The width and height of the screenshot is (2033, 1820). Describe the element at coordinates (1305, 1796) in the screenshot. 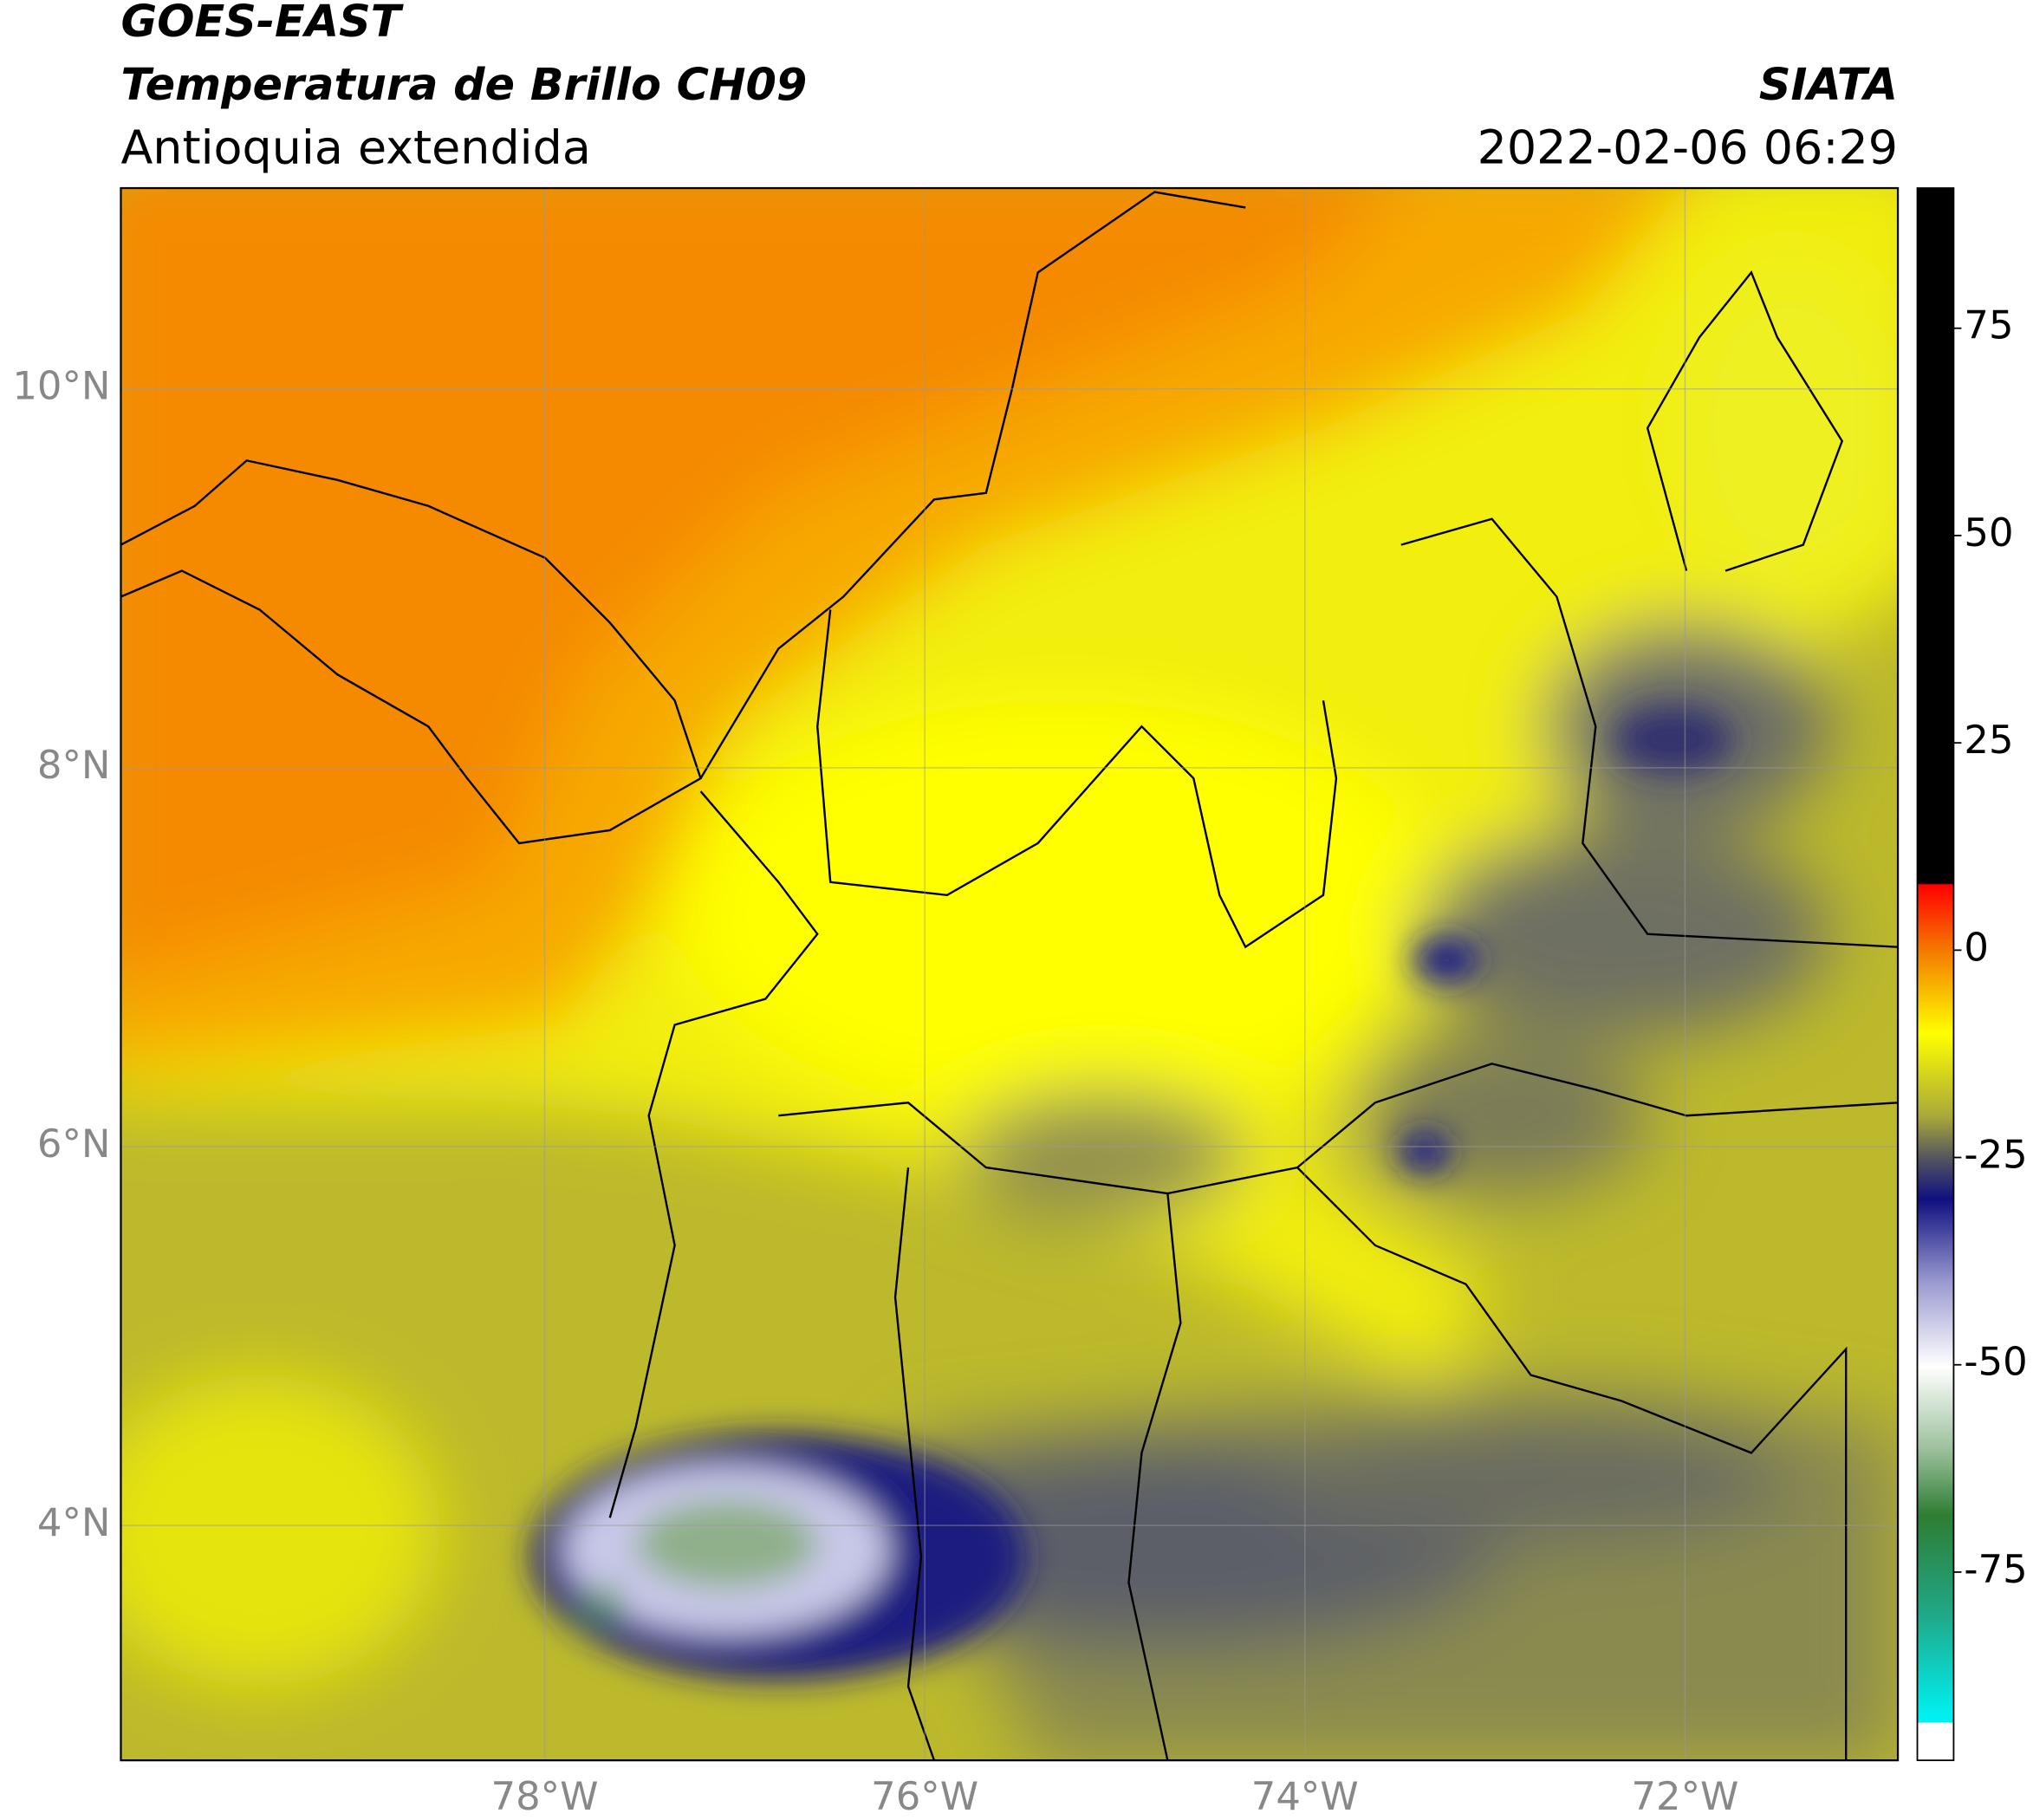

I see `x-tick-label: 74°W` at that location.